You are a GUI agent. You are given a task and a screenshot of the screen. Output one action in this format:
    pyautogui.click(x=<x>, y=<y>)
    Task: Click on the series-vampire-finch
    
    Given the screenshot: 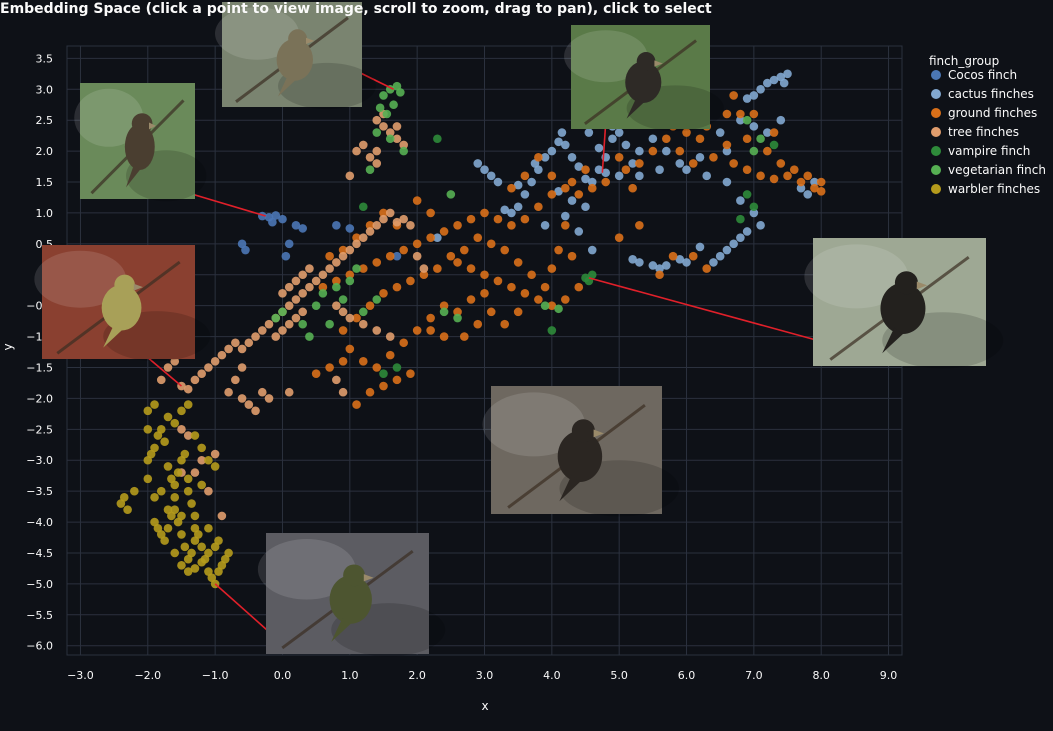 What is the action you would take?
    pyautogui.click(x=568, y=256)
    